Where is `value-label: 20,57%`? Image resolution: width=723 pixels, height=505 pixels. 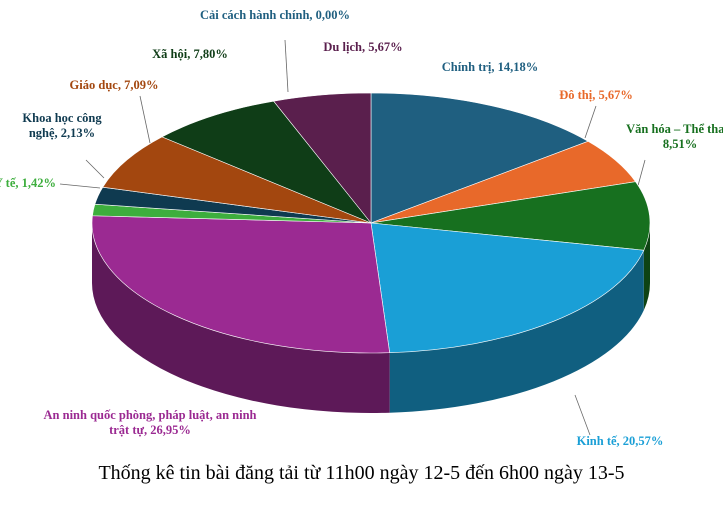
value-label: 20,57% is located at coordinates (643, 441).